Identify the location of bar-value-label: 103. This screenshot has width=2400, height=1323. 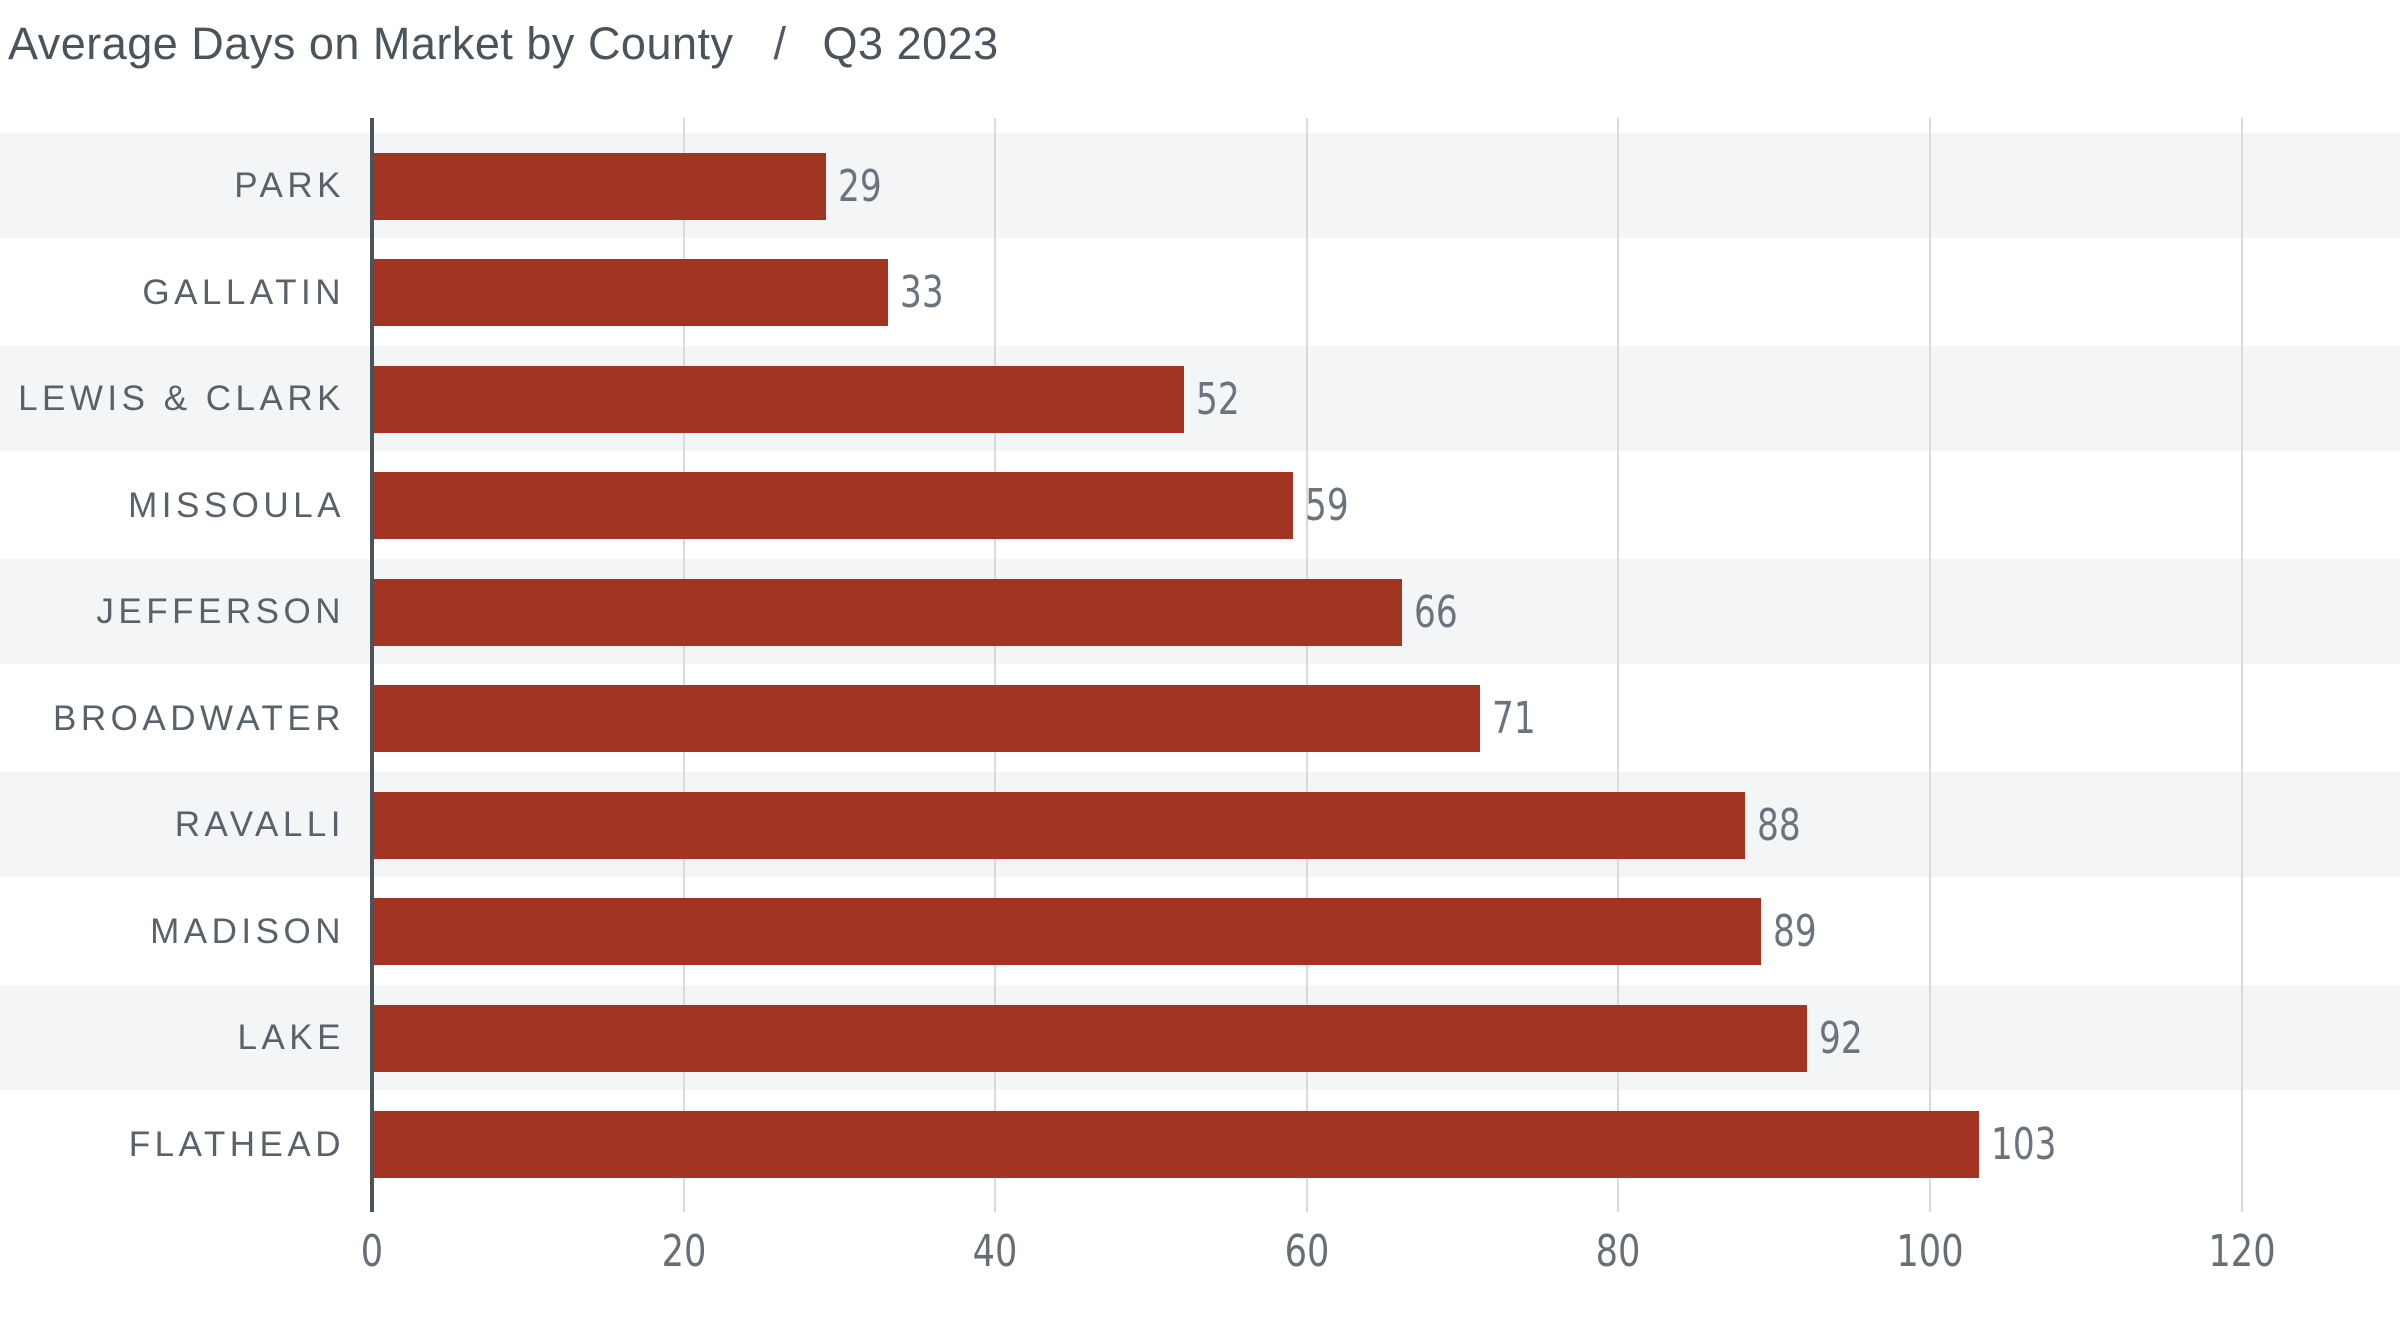
(2023, 1145).